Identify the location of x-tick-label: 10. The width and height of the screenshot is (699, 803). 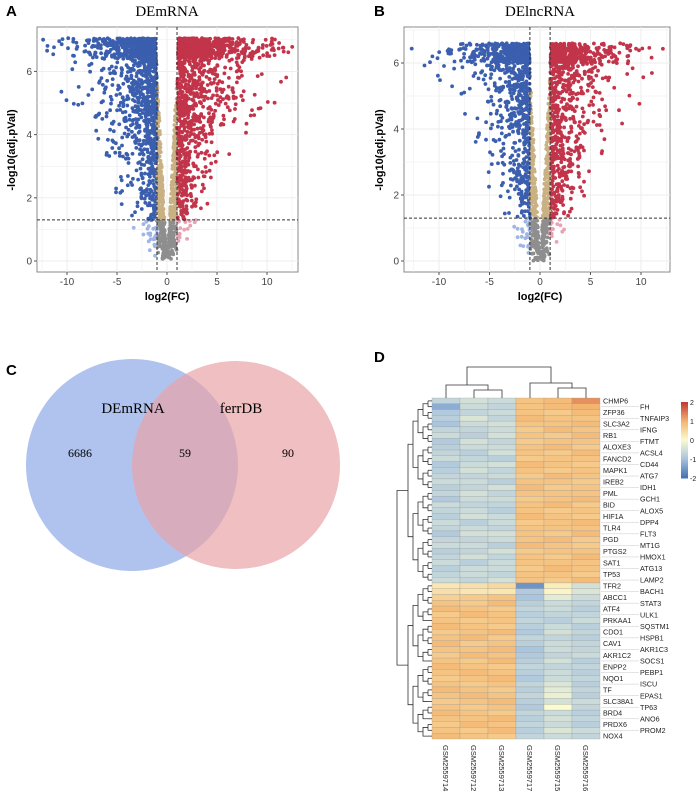
(267, 282).